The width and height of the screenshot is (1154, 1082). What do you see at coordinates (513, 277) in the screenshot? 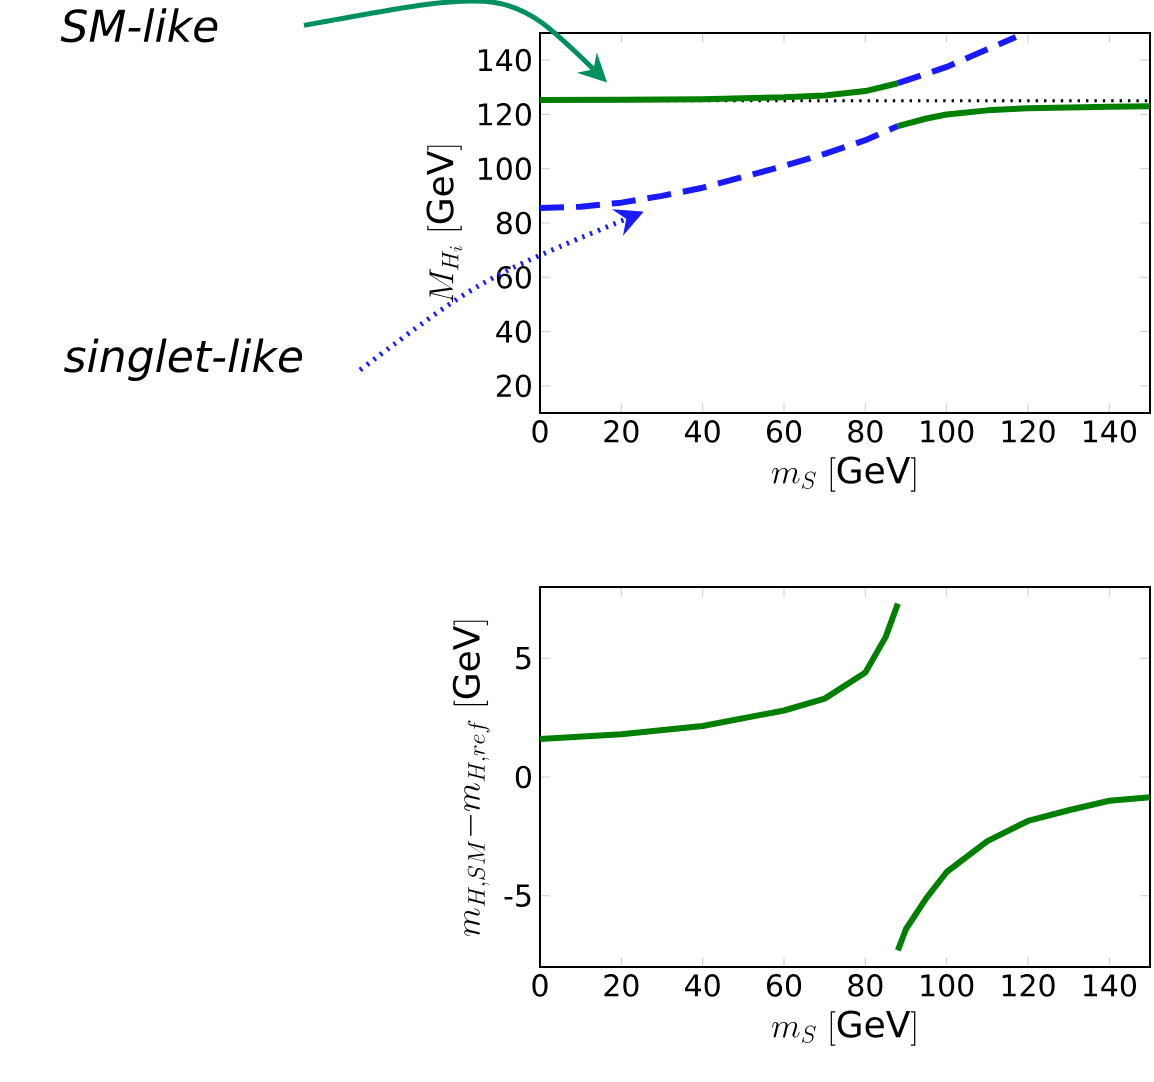
I see `y-tick-label: 60` at bounding box center [513, 277].